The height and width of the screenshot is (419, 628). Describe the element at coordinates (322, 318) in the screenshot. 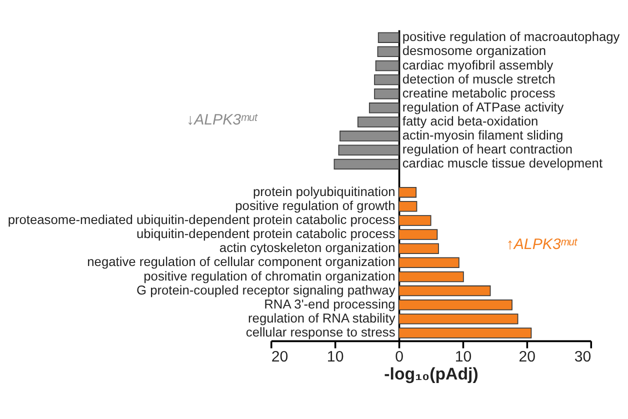

I see `y-tick-label: regulation of RNA stability` at that location.